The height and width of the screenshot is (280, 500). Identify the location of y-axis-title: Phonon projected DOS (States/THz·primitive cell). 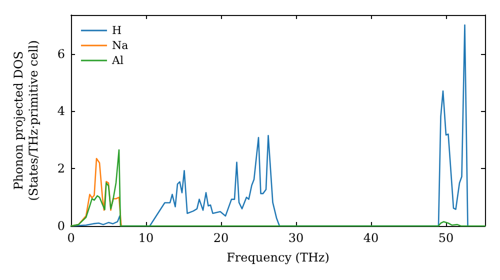
(26, 120).